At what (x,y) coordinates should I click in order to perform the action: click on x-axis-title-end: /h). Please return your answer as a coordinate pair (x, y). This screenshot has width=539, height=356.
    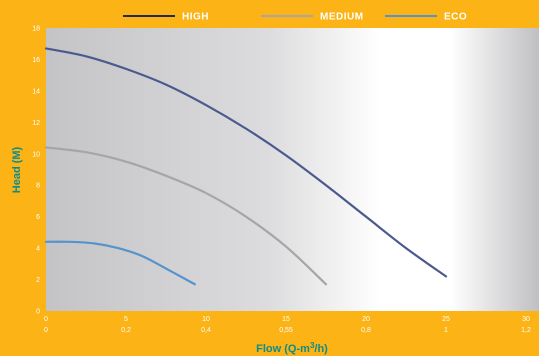
    Looking at the image, I should click on (321, 349).